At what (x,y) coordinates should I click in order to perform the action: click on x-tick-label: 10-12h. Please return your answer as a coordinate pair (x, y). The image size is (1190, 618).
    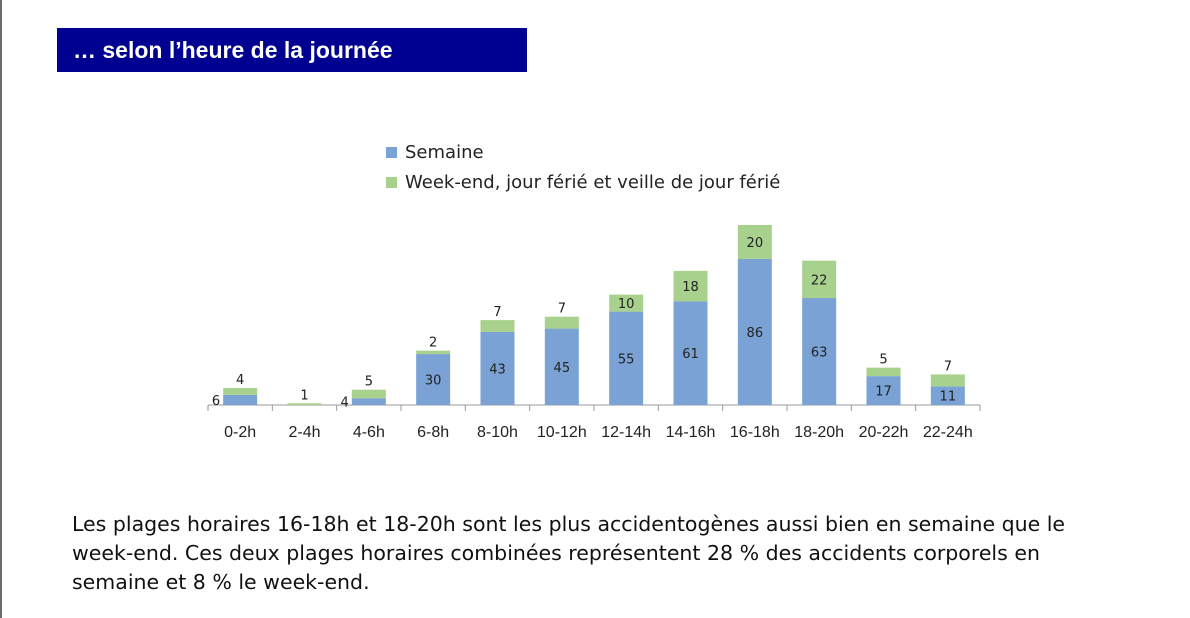
    Looking at the image, I should click on (562, 432).